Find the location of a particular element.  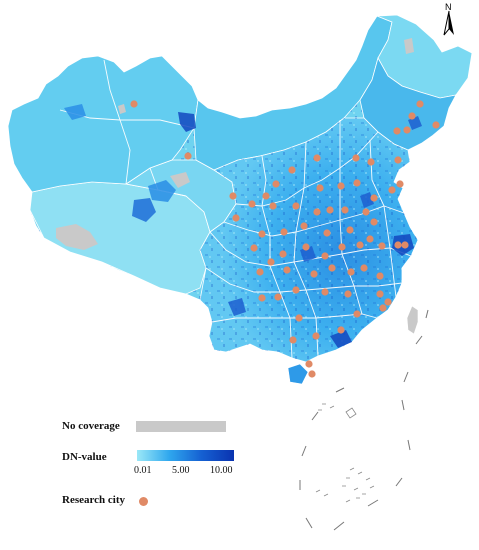

northeast-region is located at coordinates (408, 103).